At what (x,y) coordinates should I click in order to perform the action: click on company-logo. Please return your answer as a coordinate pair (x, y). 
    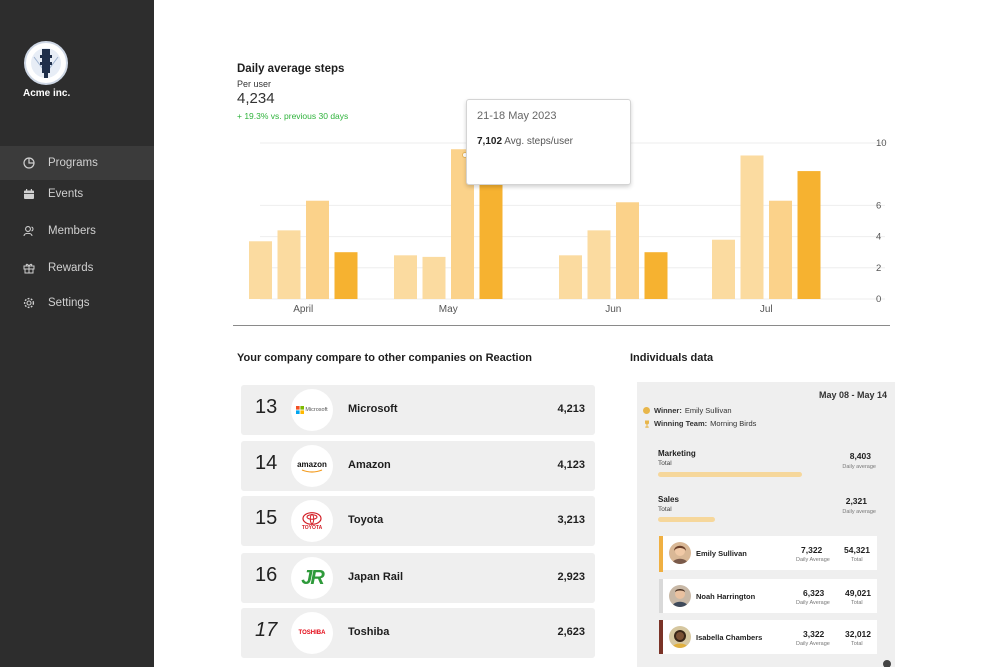
    Looking at the image, I should click on (46, 63).